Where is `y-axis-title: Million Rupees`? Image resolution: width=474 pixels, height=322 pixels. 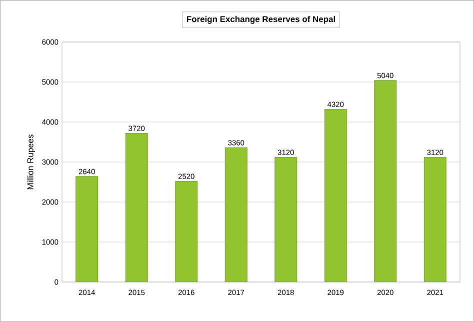 y-axis-title: Million Rupees is located at coordinates (31, 162).